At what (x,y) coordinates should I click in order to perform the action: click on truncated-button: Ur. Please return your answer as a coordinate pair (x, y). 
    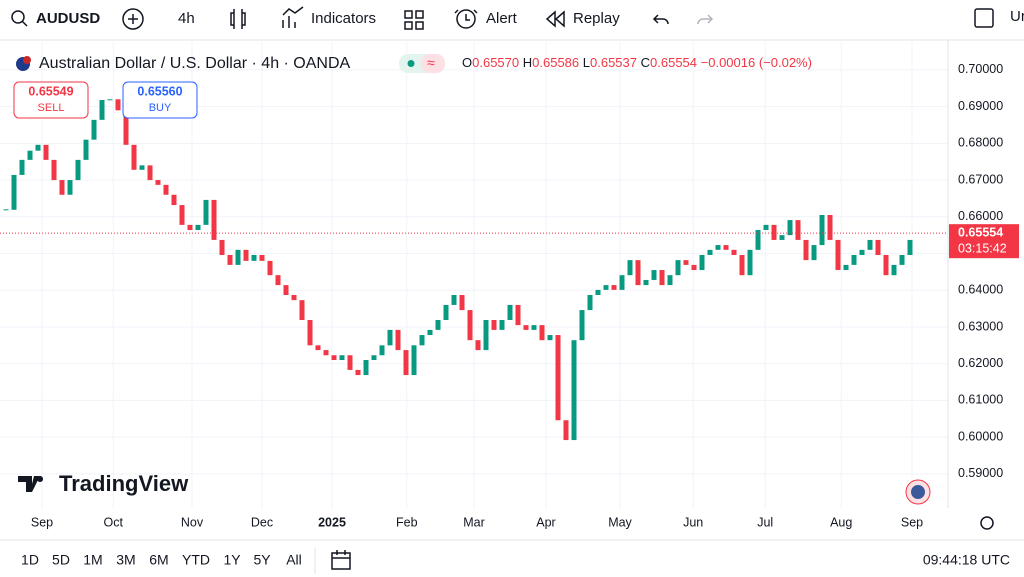
    Looking at the image, I should click on (1017, 16).